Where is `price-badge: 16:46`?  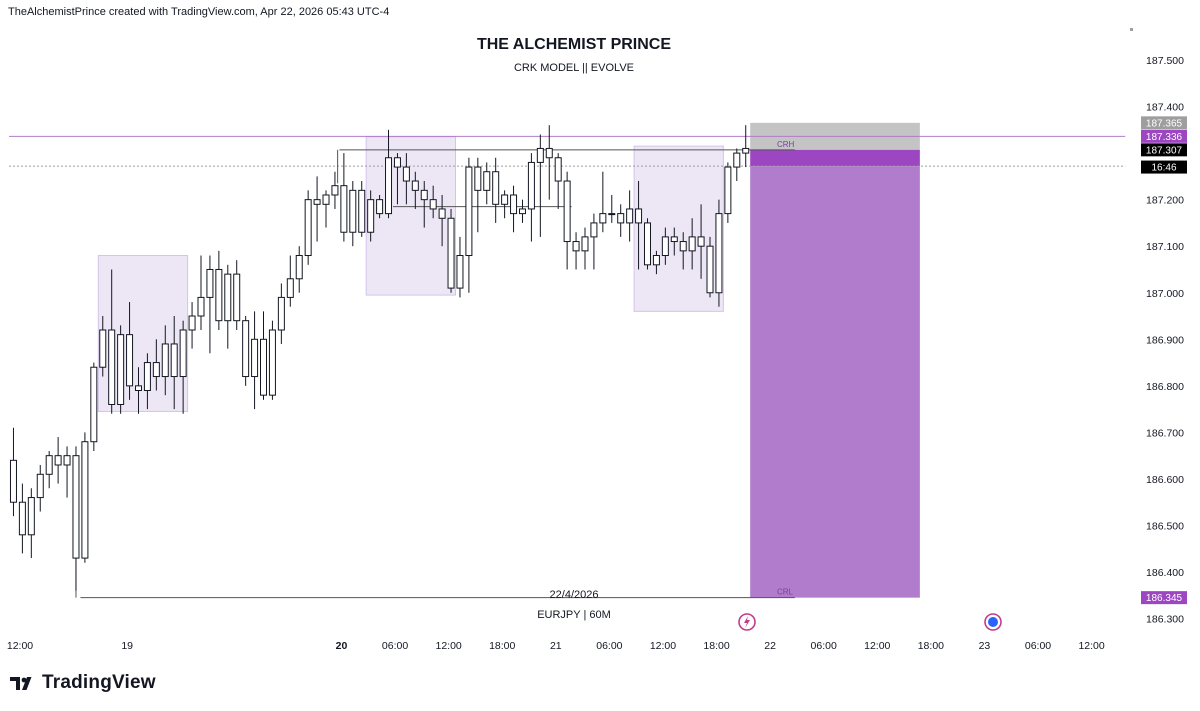 price-badge: 16:46 is located at coordinates (1164, 167).